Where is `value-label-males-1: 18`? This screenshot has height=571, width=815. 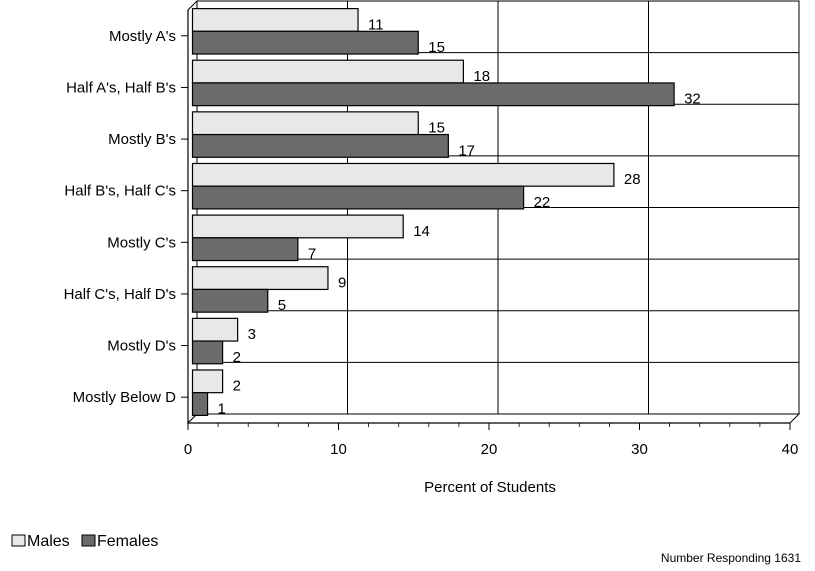
value-label-males-1: 18 is located at coordinates (481, 76).